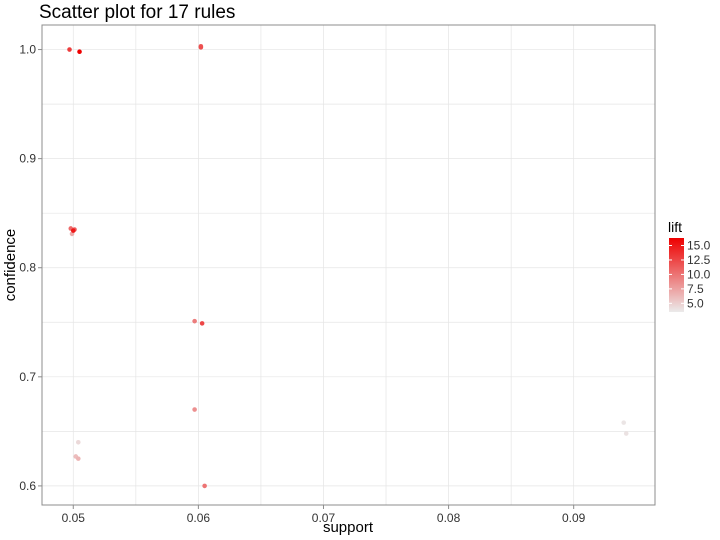 This screenshot has width=720, height=540. I want to click on legend-tick-label: 10.0, so click(699, 274).